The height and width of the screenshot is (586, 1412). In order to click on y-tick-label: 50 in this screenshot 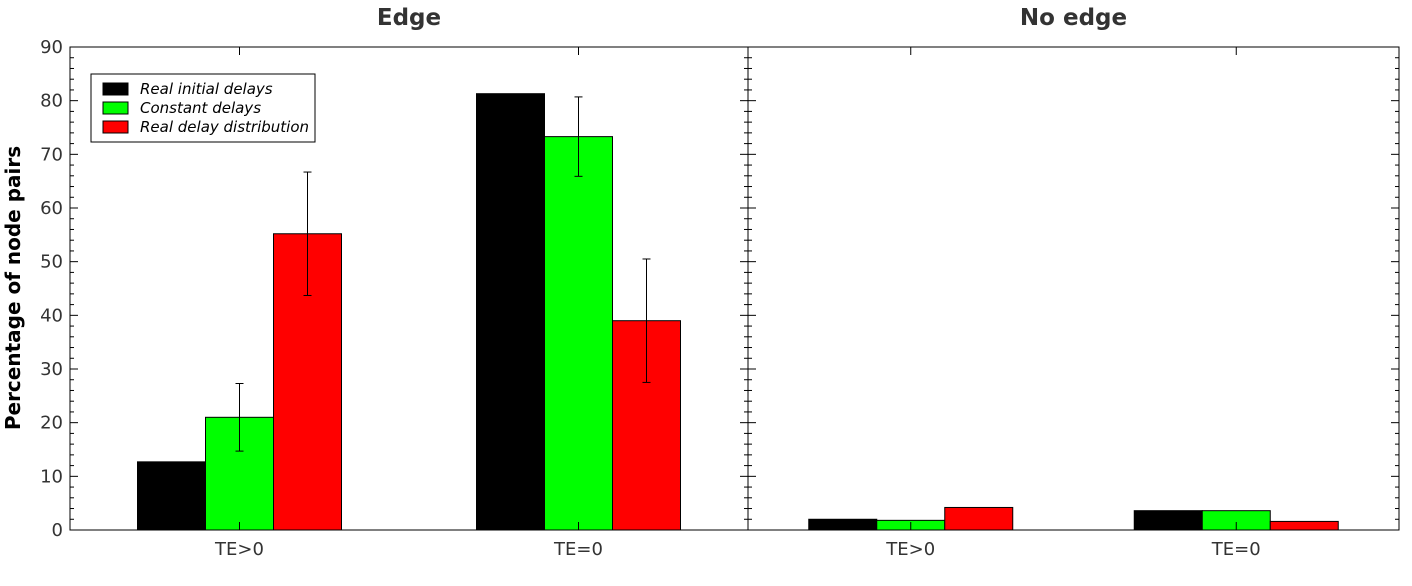, I will do `click(51, 262)`.